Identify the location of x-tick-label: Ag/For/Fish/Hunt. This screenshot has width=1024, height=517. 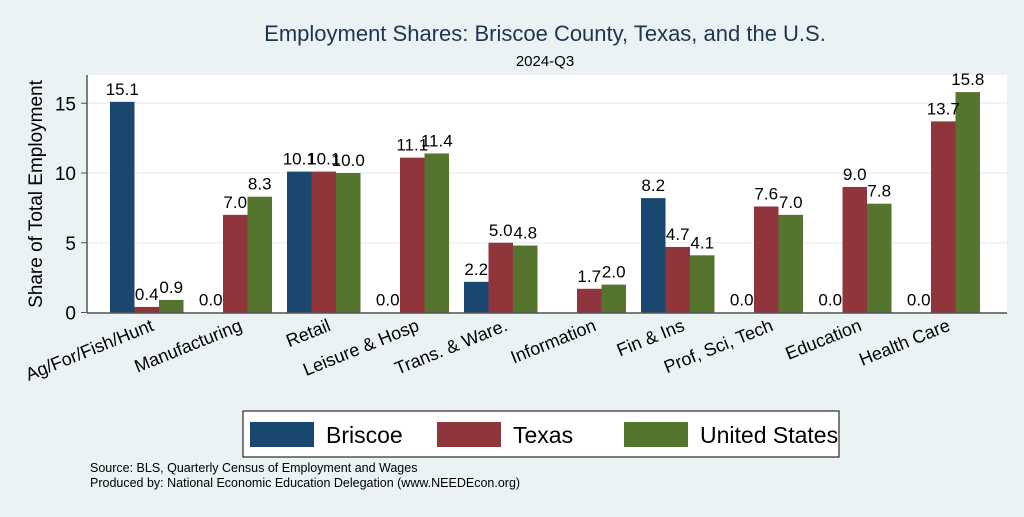
(90, 350).